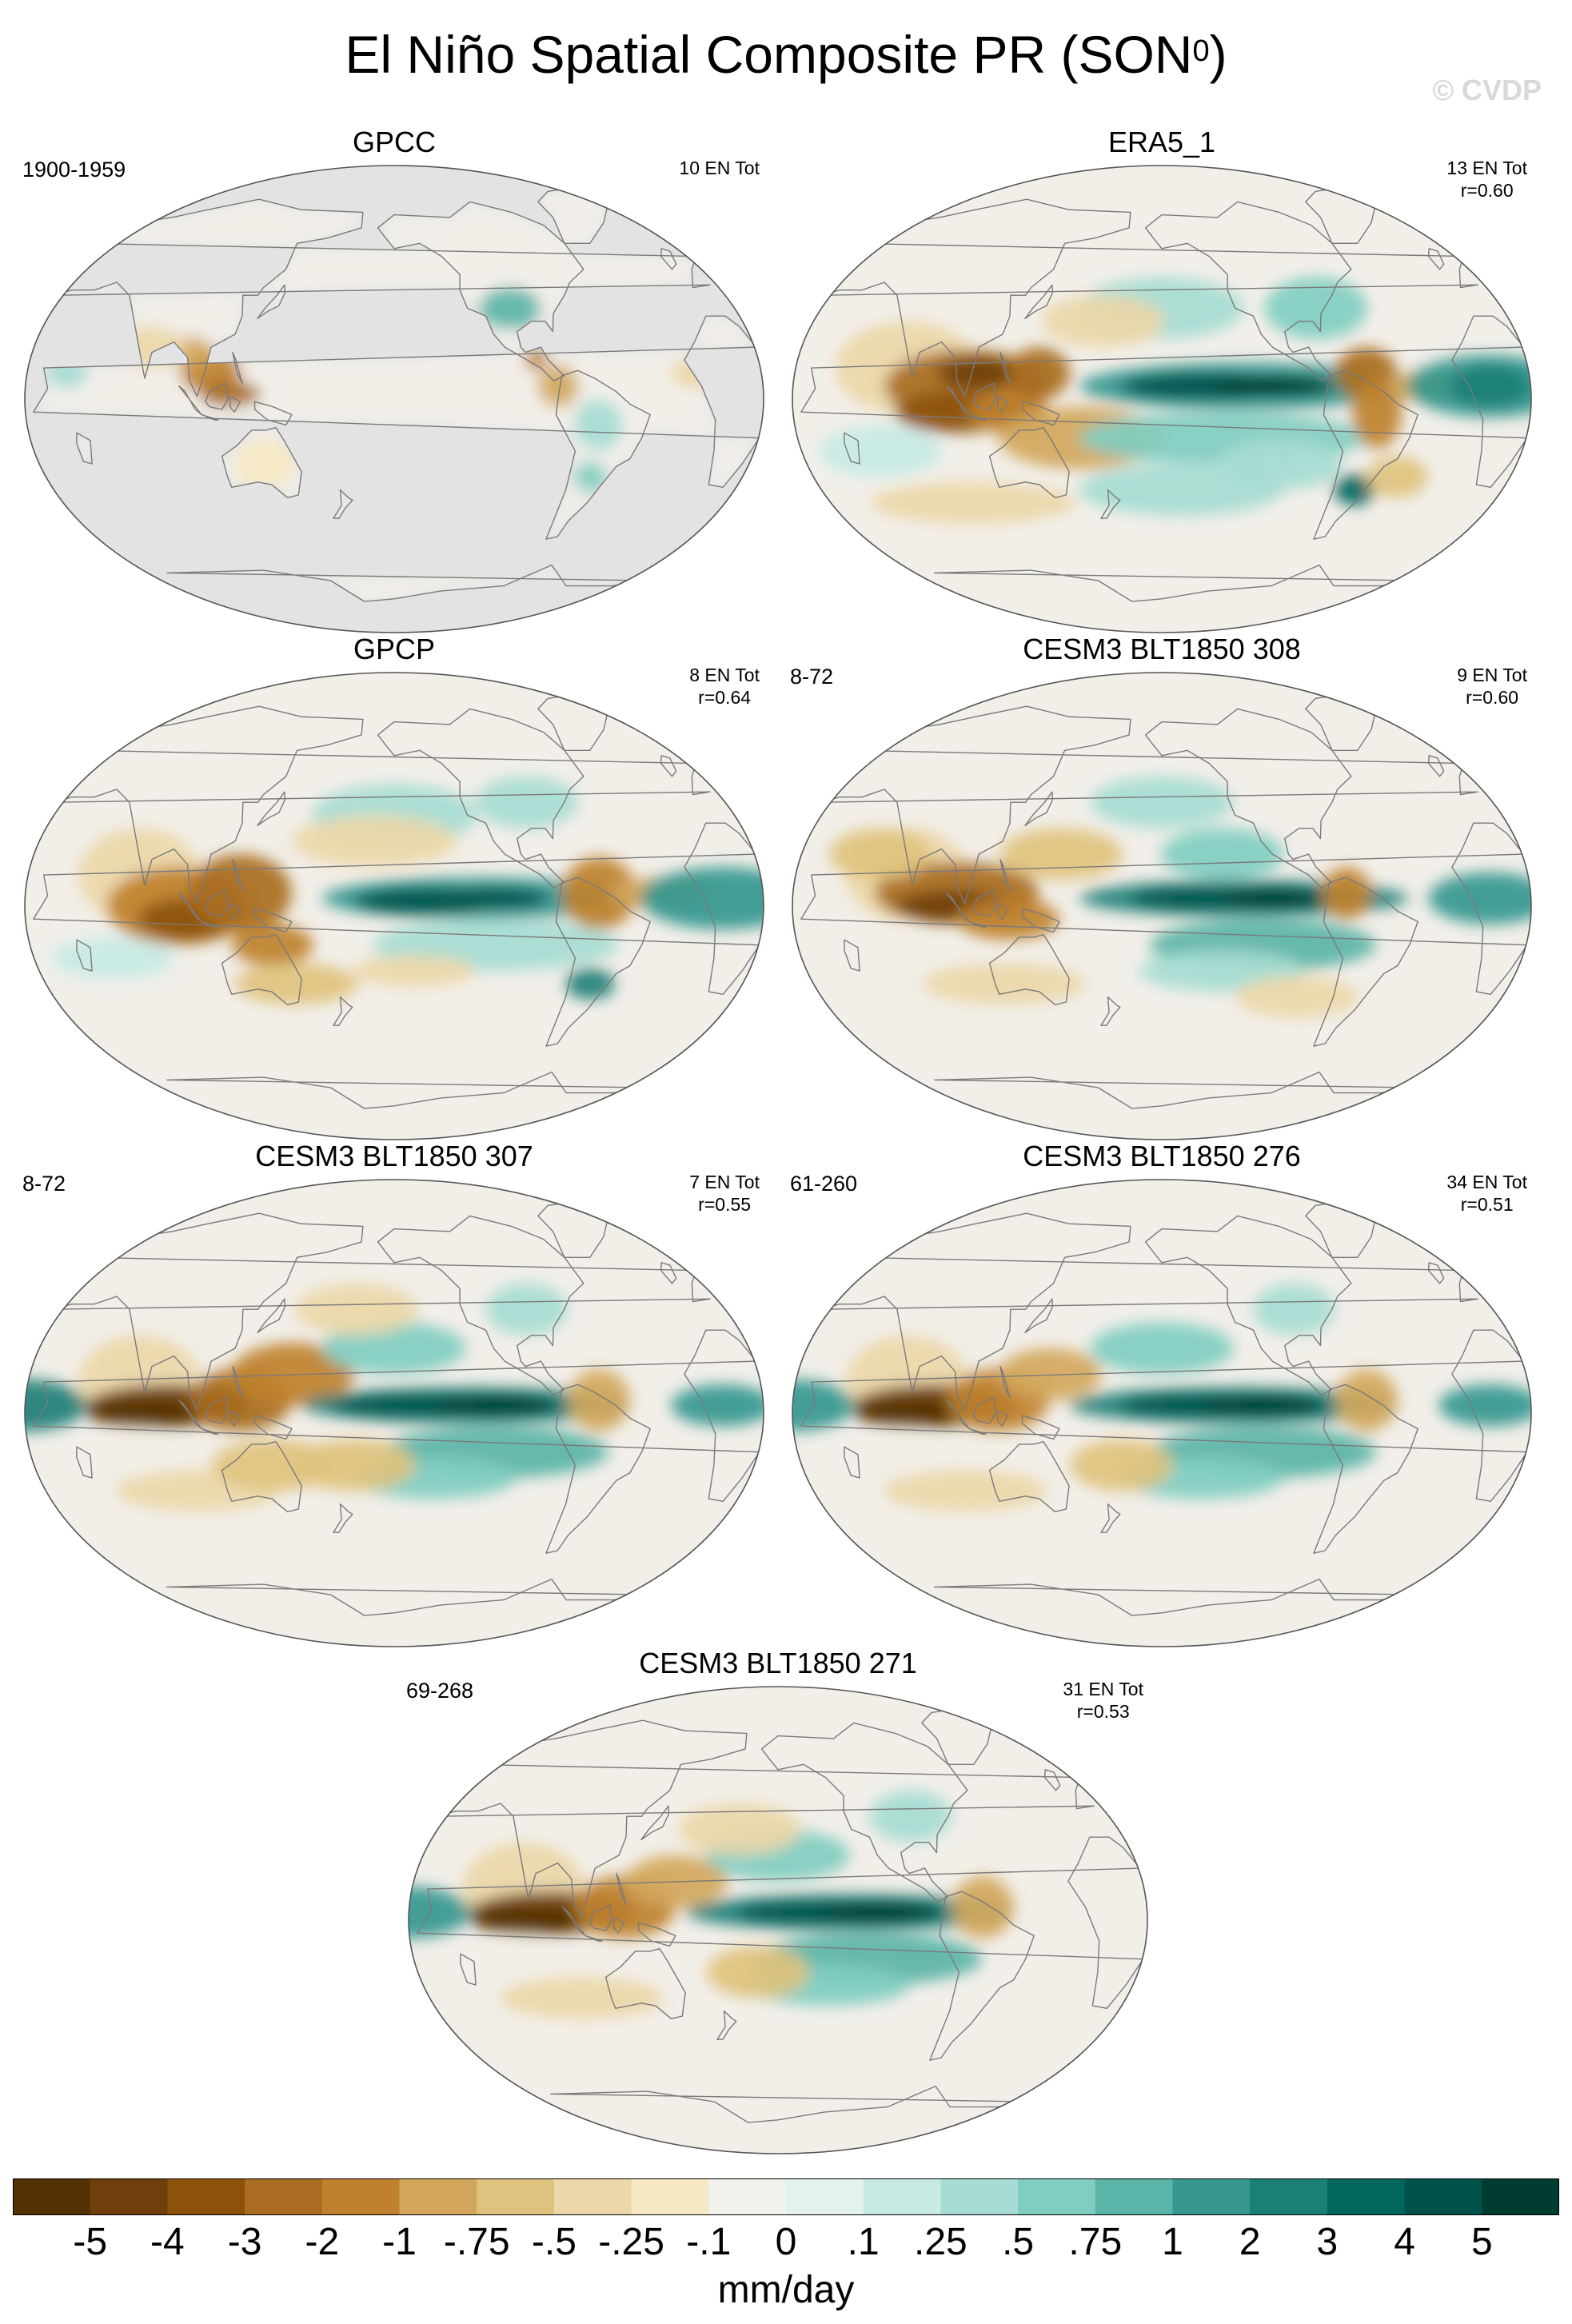 The height and width of the screenshot is (2324, 1572). What do you see at coordinates (725, 1204) in the screenshot?
I see `pattern-correlation: r=0.55` at bounding box center [725, 1204].